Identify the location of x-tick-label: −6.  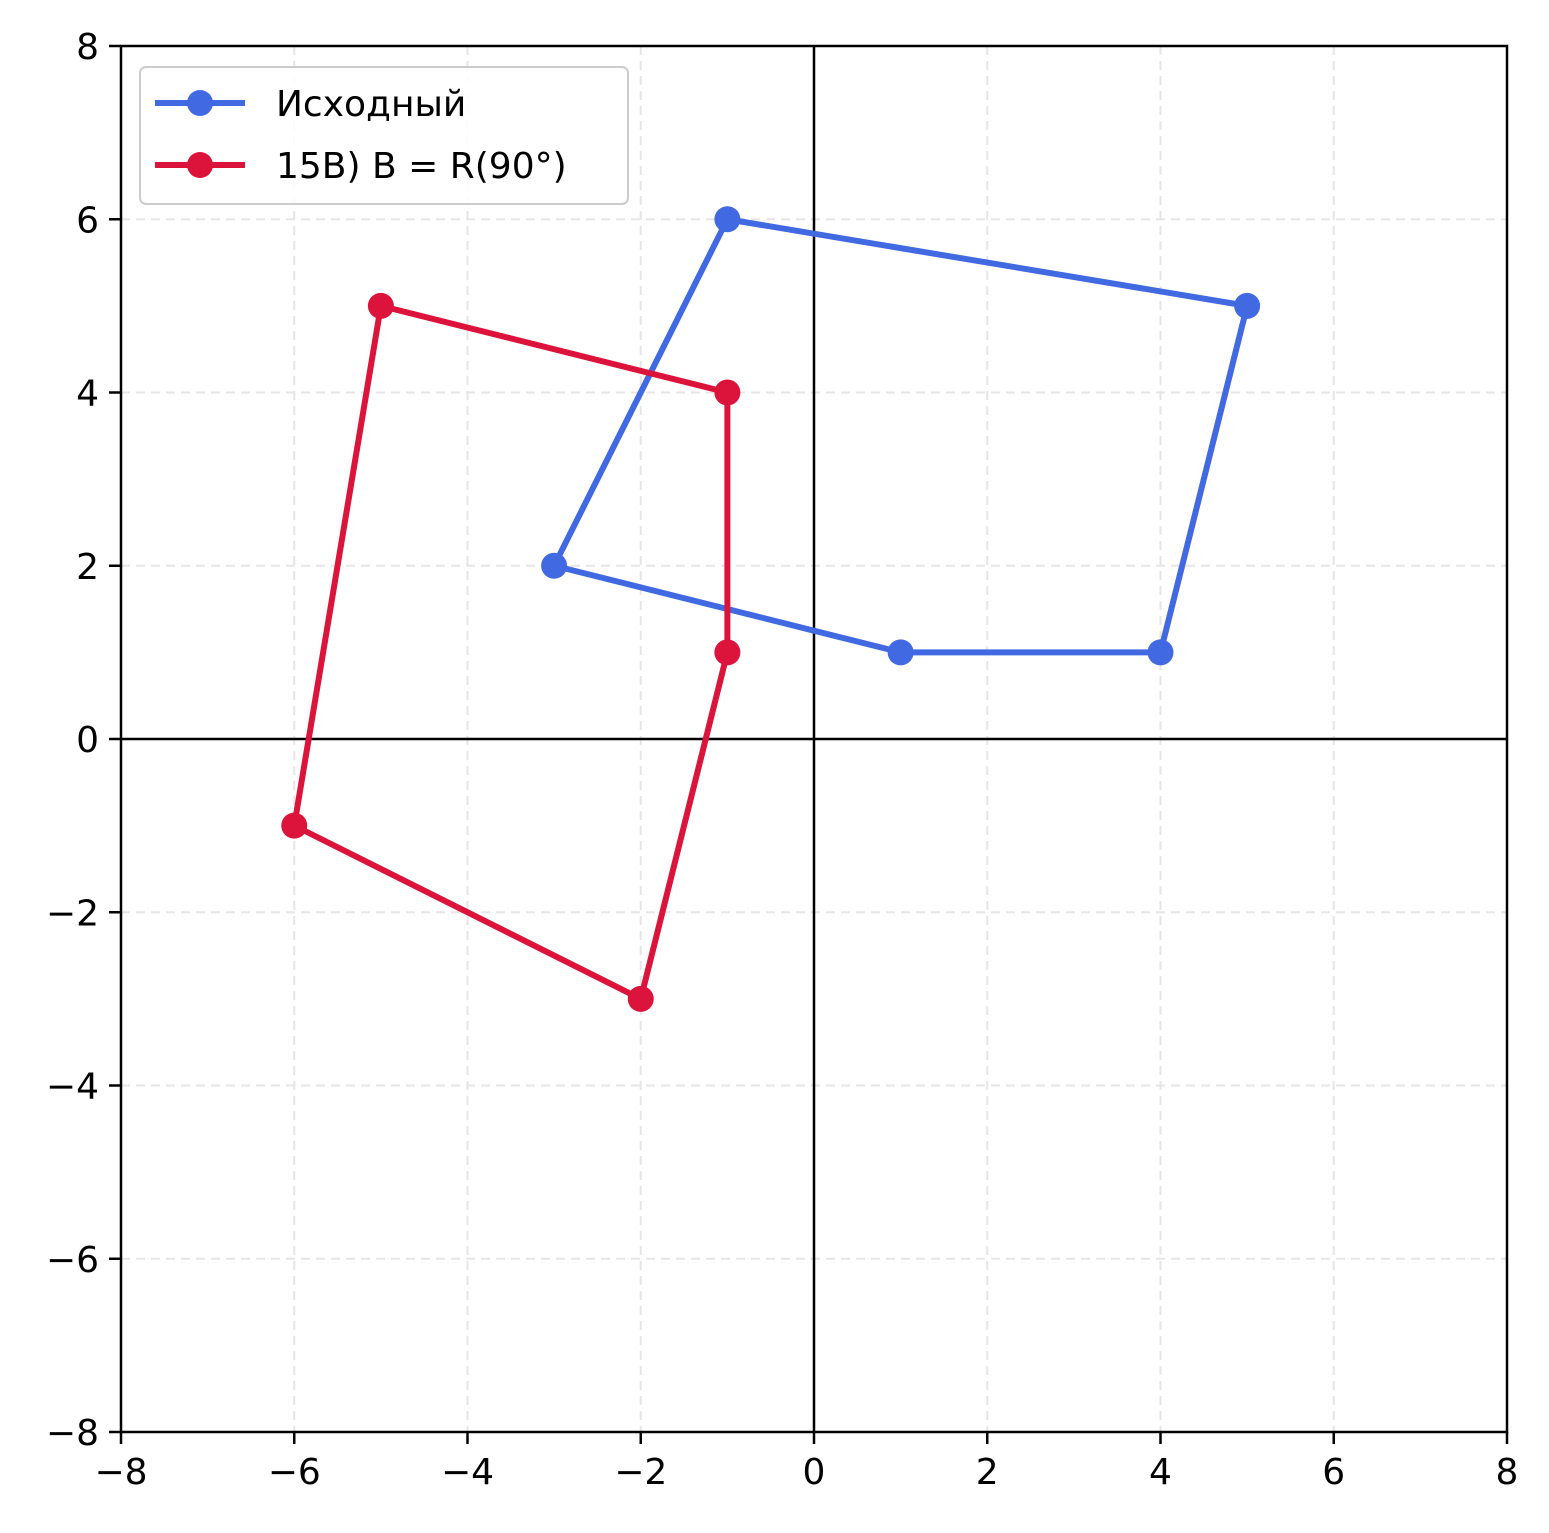
(294, 1472).